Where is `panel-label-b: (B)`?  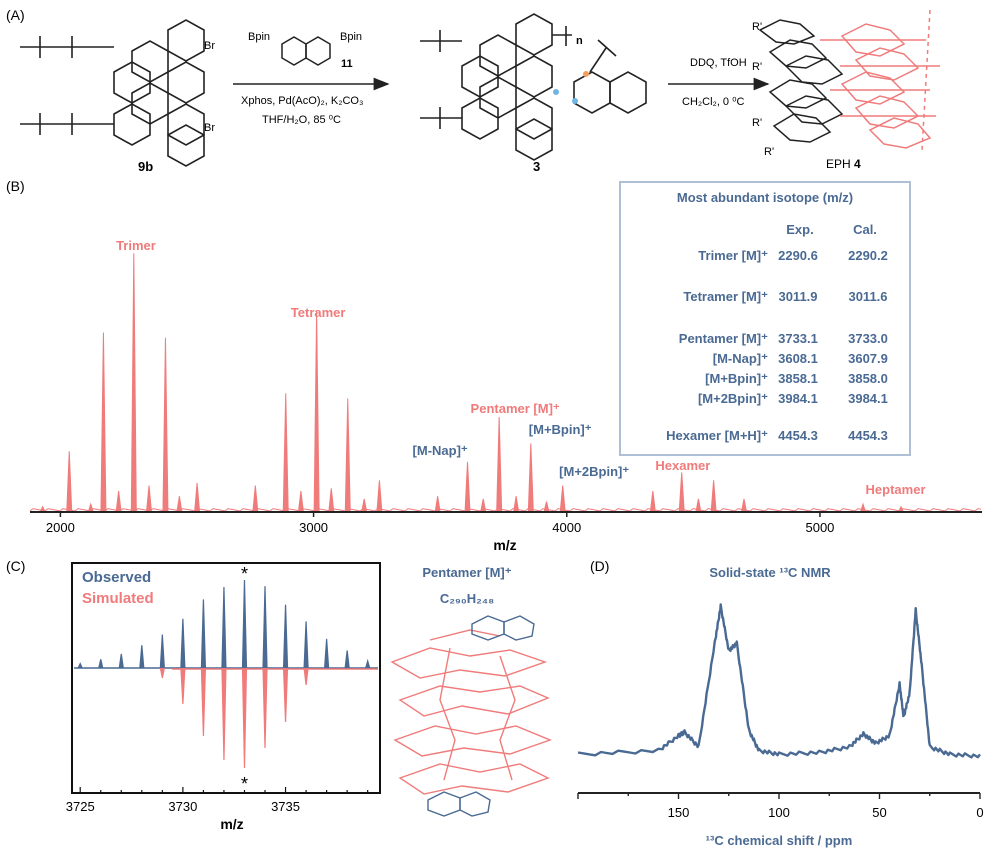 panel-label-b: (B) is located at coordinates (15, 186).